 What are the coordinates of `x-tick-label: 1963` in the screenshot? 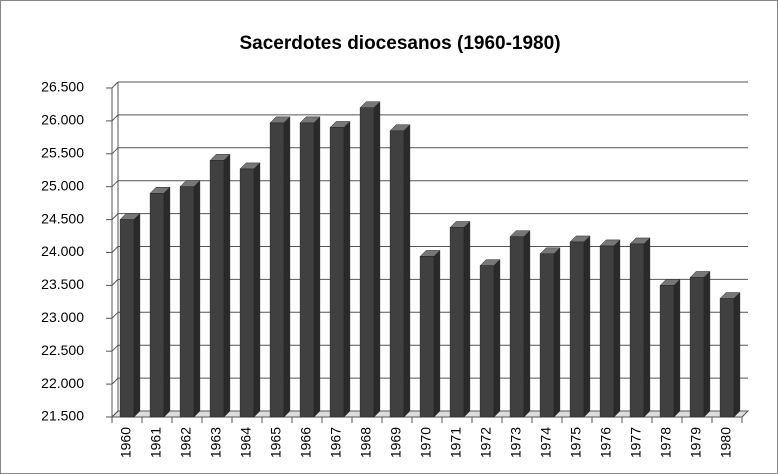 It's located at (216, 442).